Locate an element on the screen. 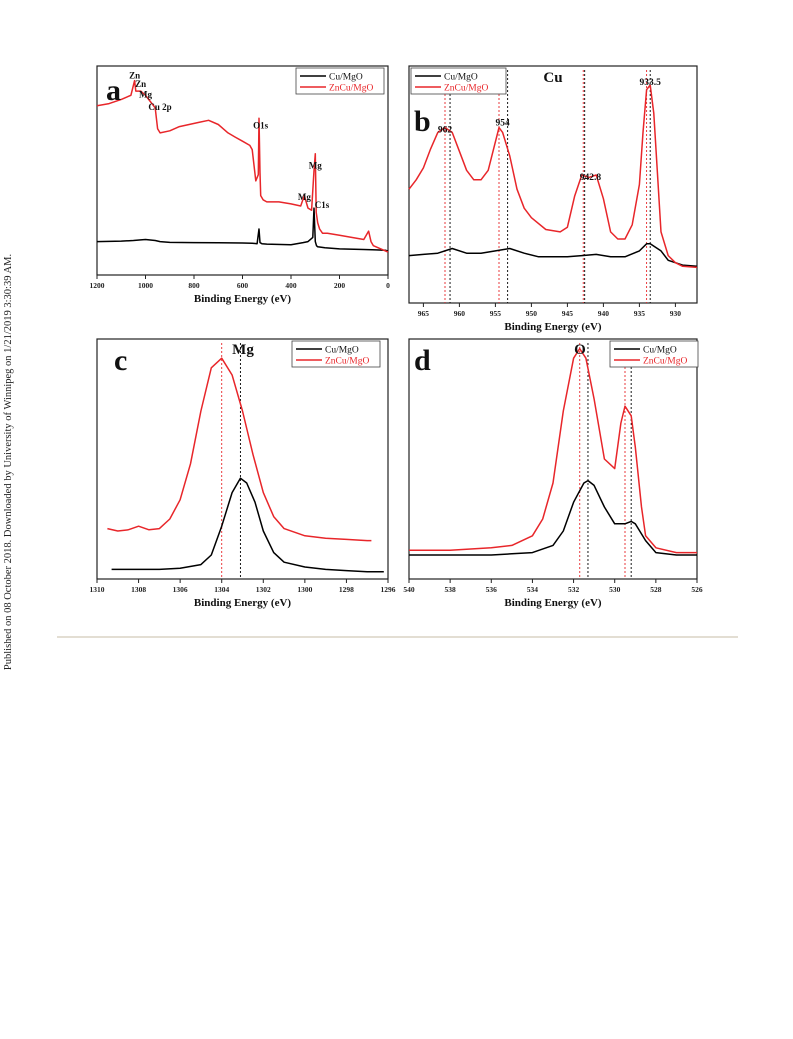  section-divider is located at coordinates (397, 637).